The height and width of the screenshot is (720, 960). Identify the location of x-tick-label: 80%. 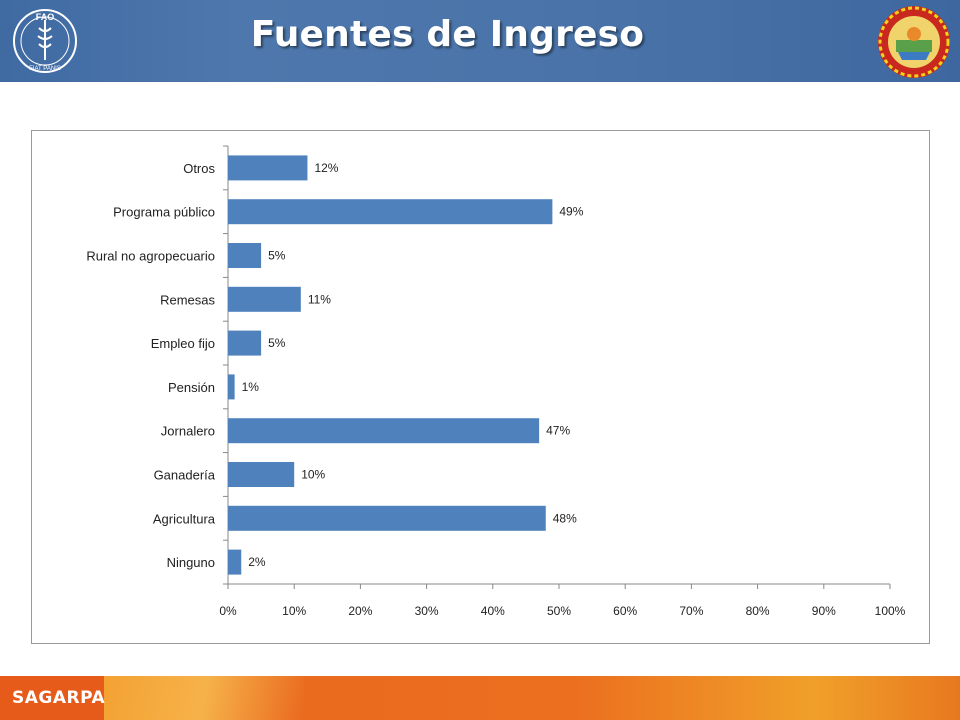
(758, 611).